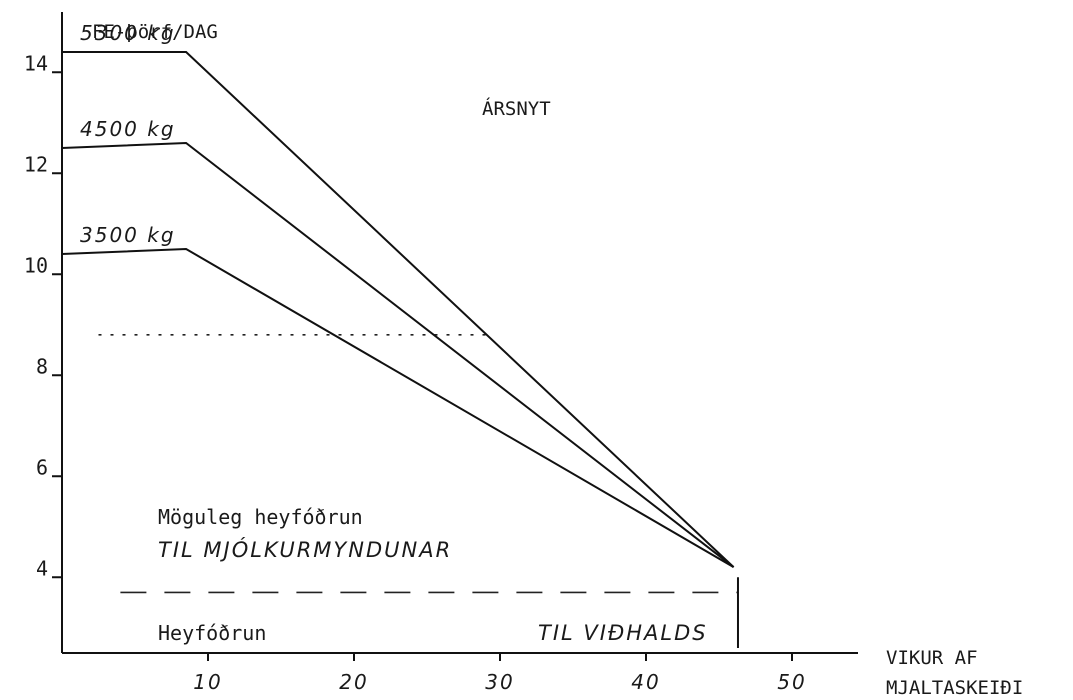 The height and width of the screenshot is (700, 1073). I want to click on annotation-possible-hay-feeding: Möguleg heyfóðrun, so click(260, 517).